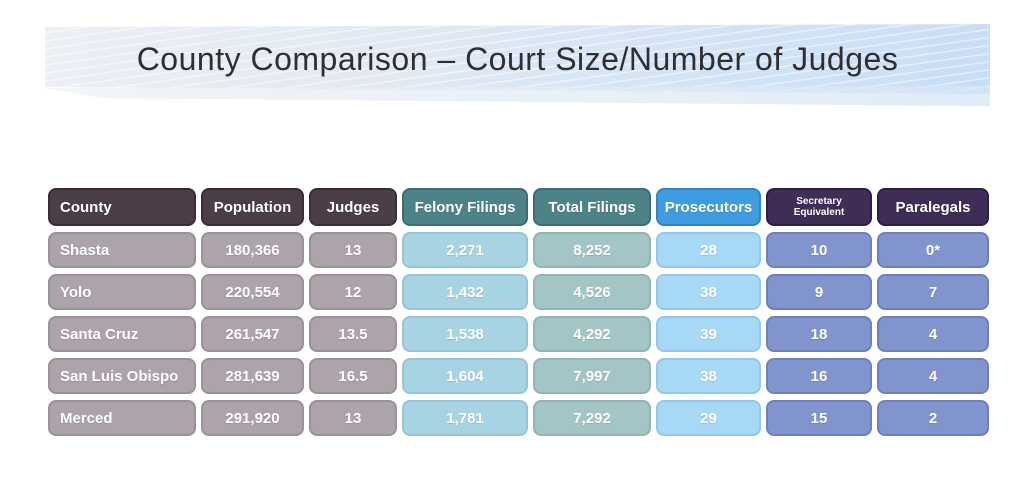 The height and width of the screenshot is (478, 1024). I want to click on cell-paralegals: 2, so click(933, 418).